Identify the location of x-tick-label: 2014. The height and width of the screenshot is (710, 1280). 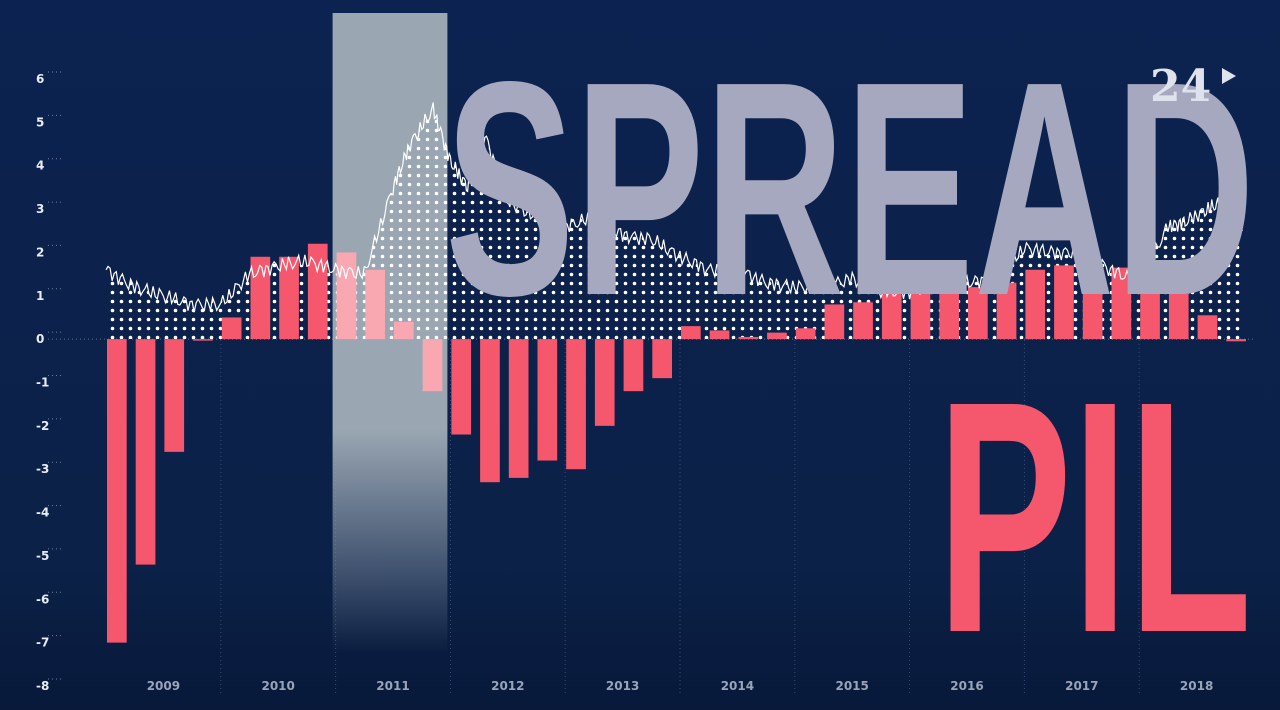
(737, 686).